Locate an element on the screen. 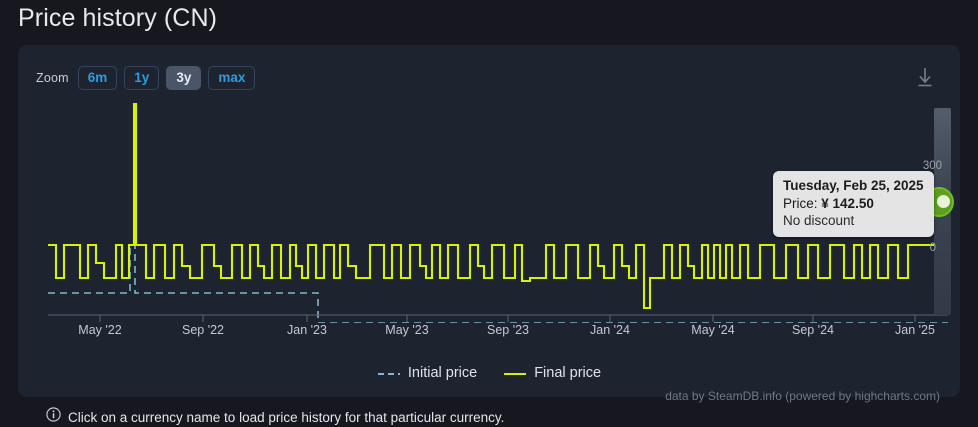  legend-label-initial-price: Initial price is located at coordinates (442, 373).